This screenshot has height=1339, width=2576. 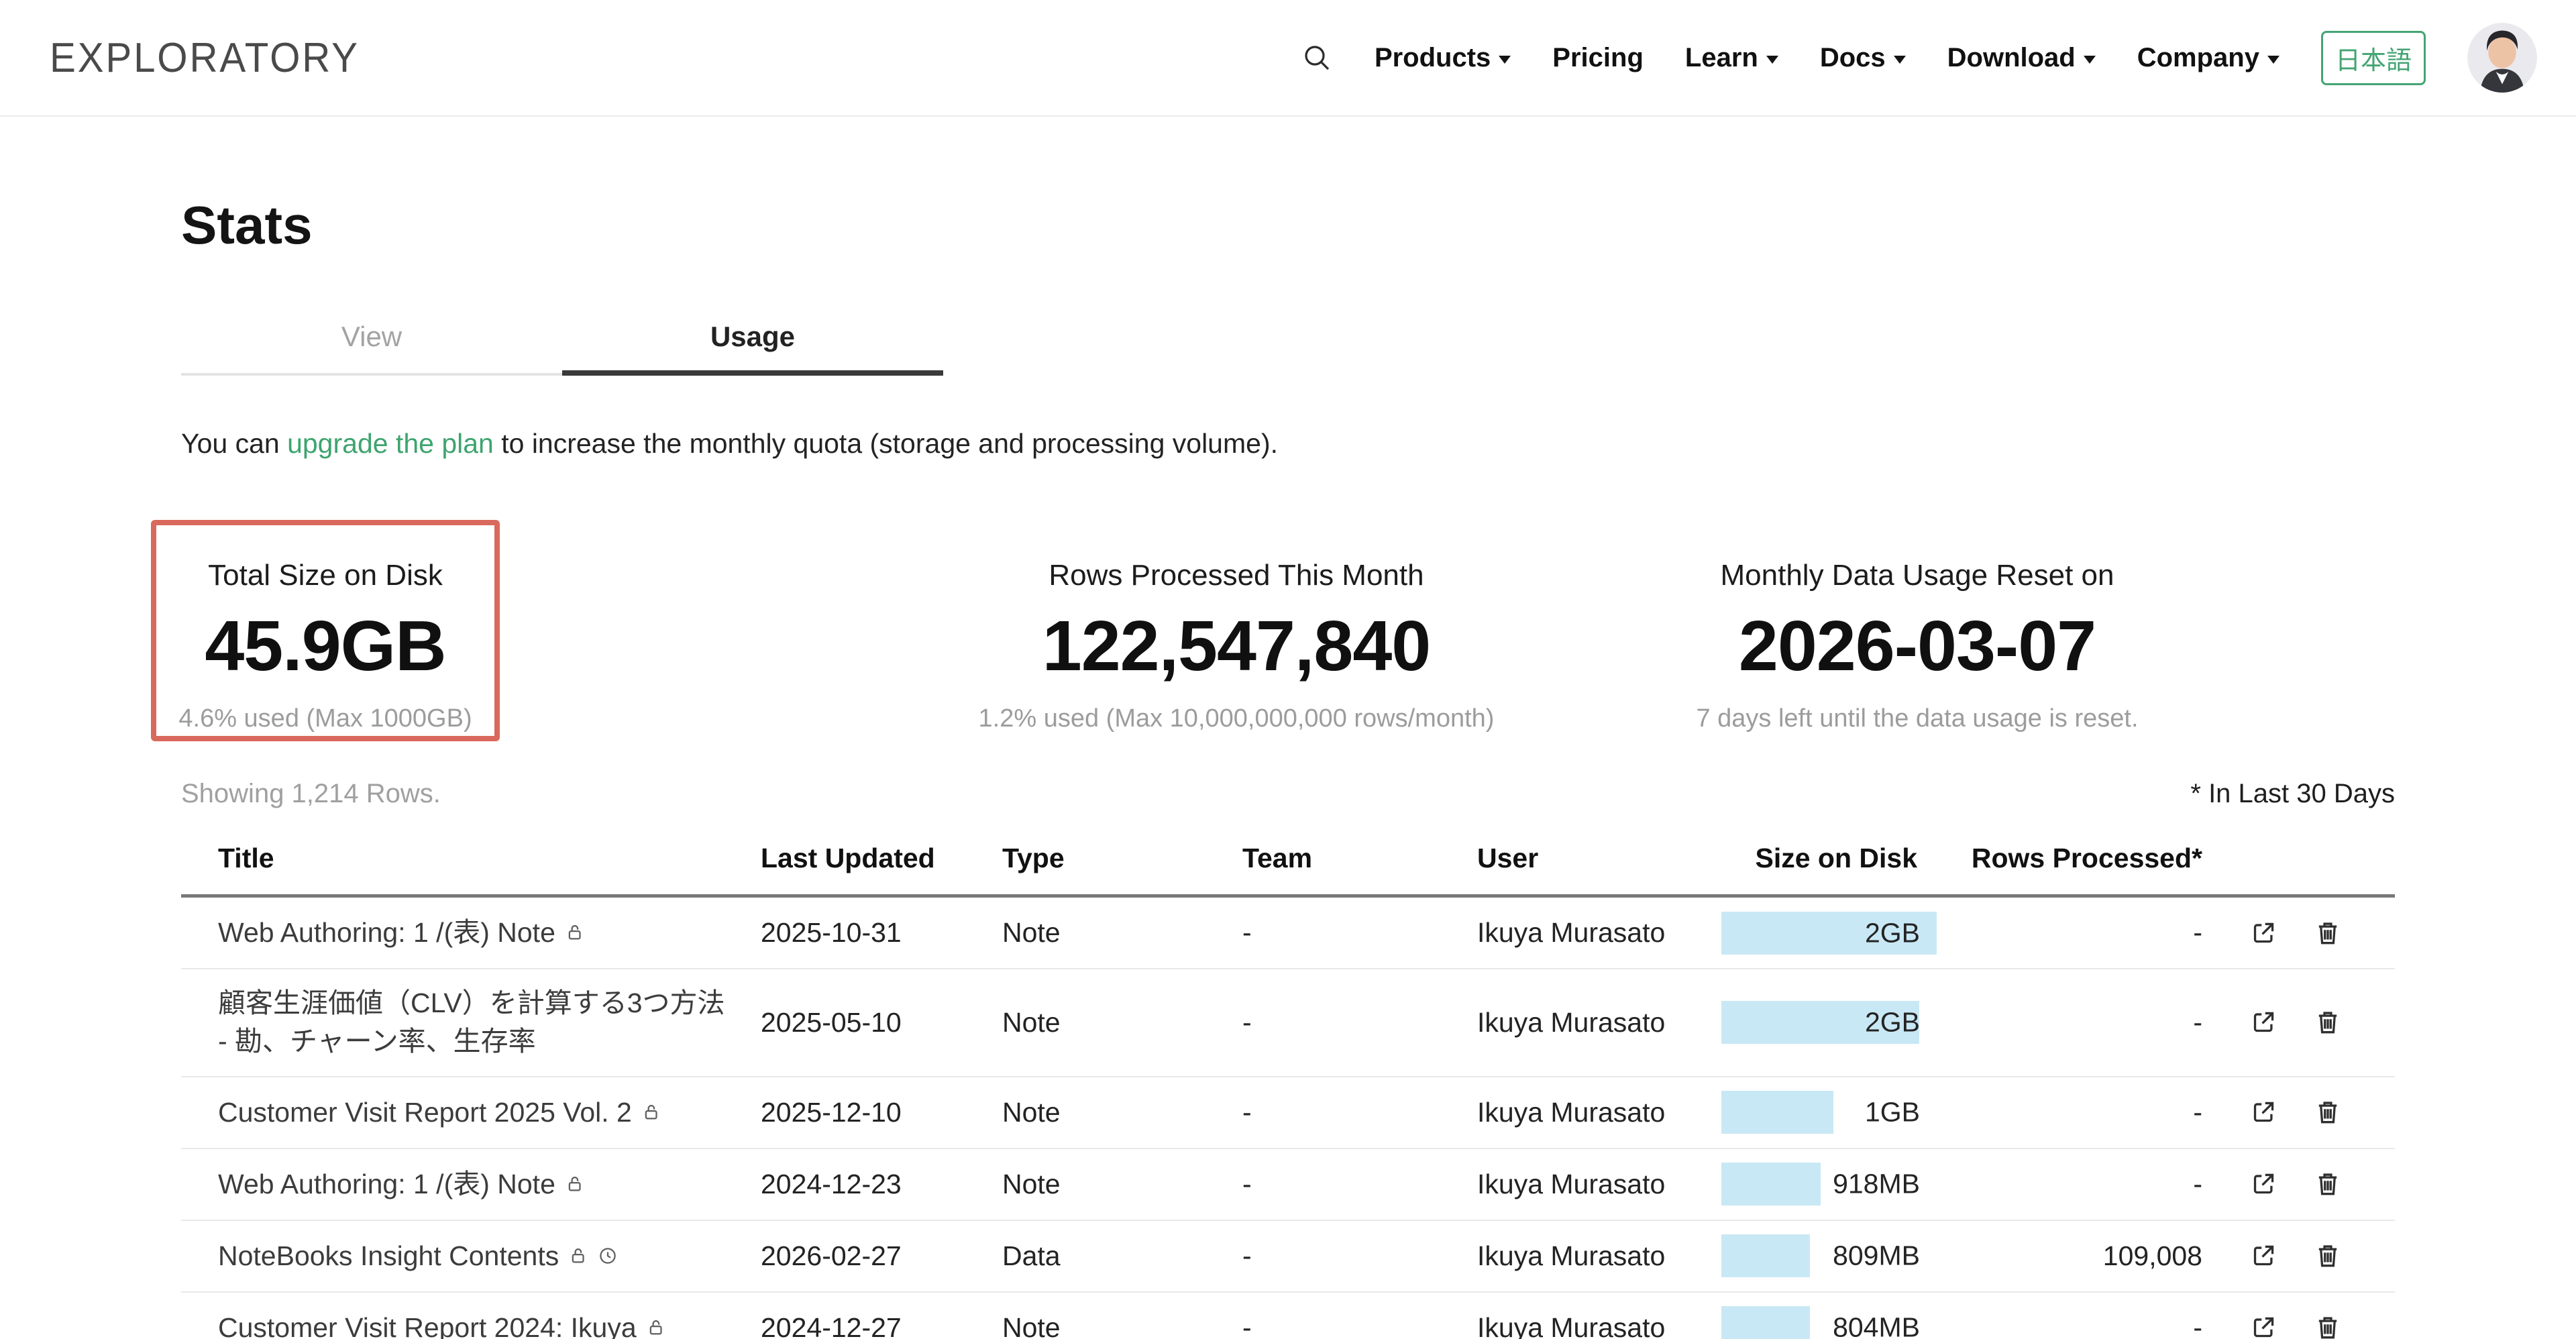 I want to click on user-avatar, so click(x=2502, y=58).